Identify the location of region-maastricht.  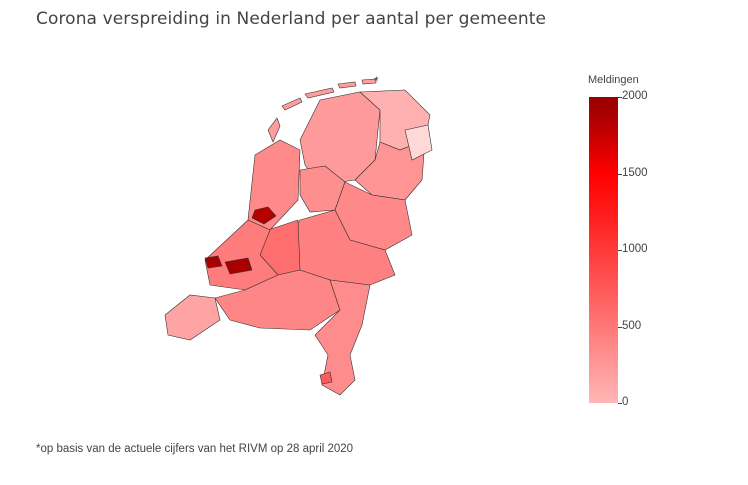
(326, 378).